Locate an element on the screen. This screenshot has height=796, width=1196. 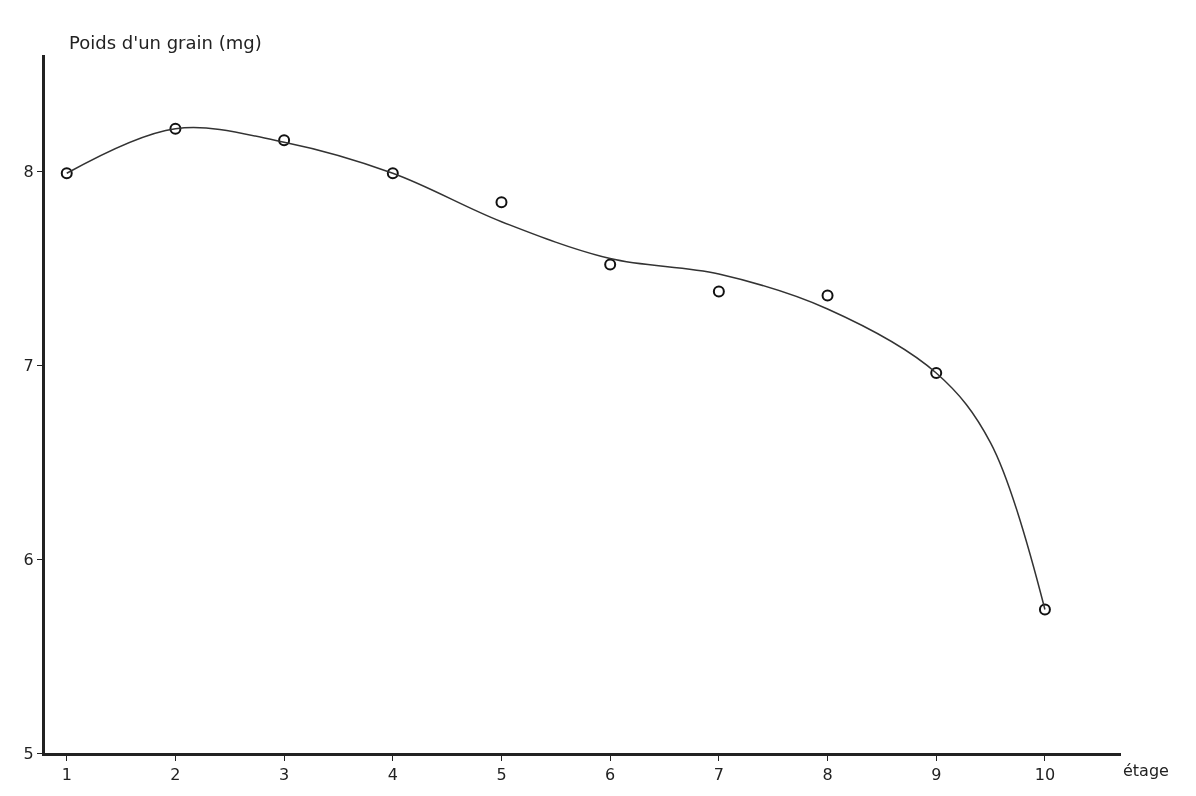
x-tick-label: 7 is located at coordinates (718, 775).